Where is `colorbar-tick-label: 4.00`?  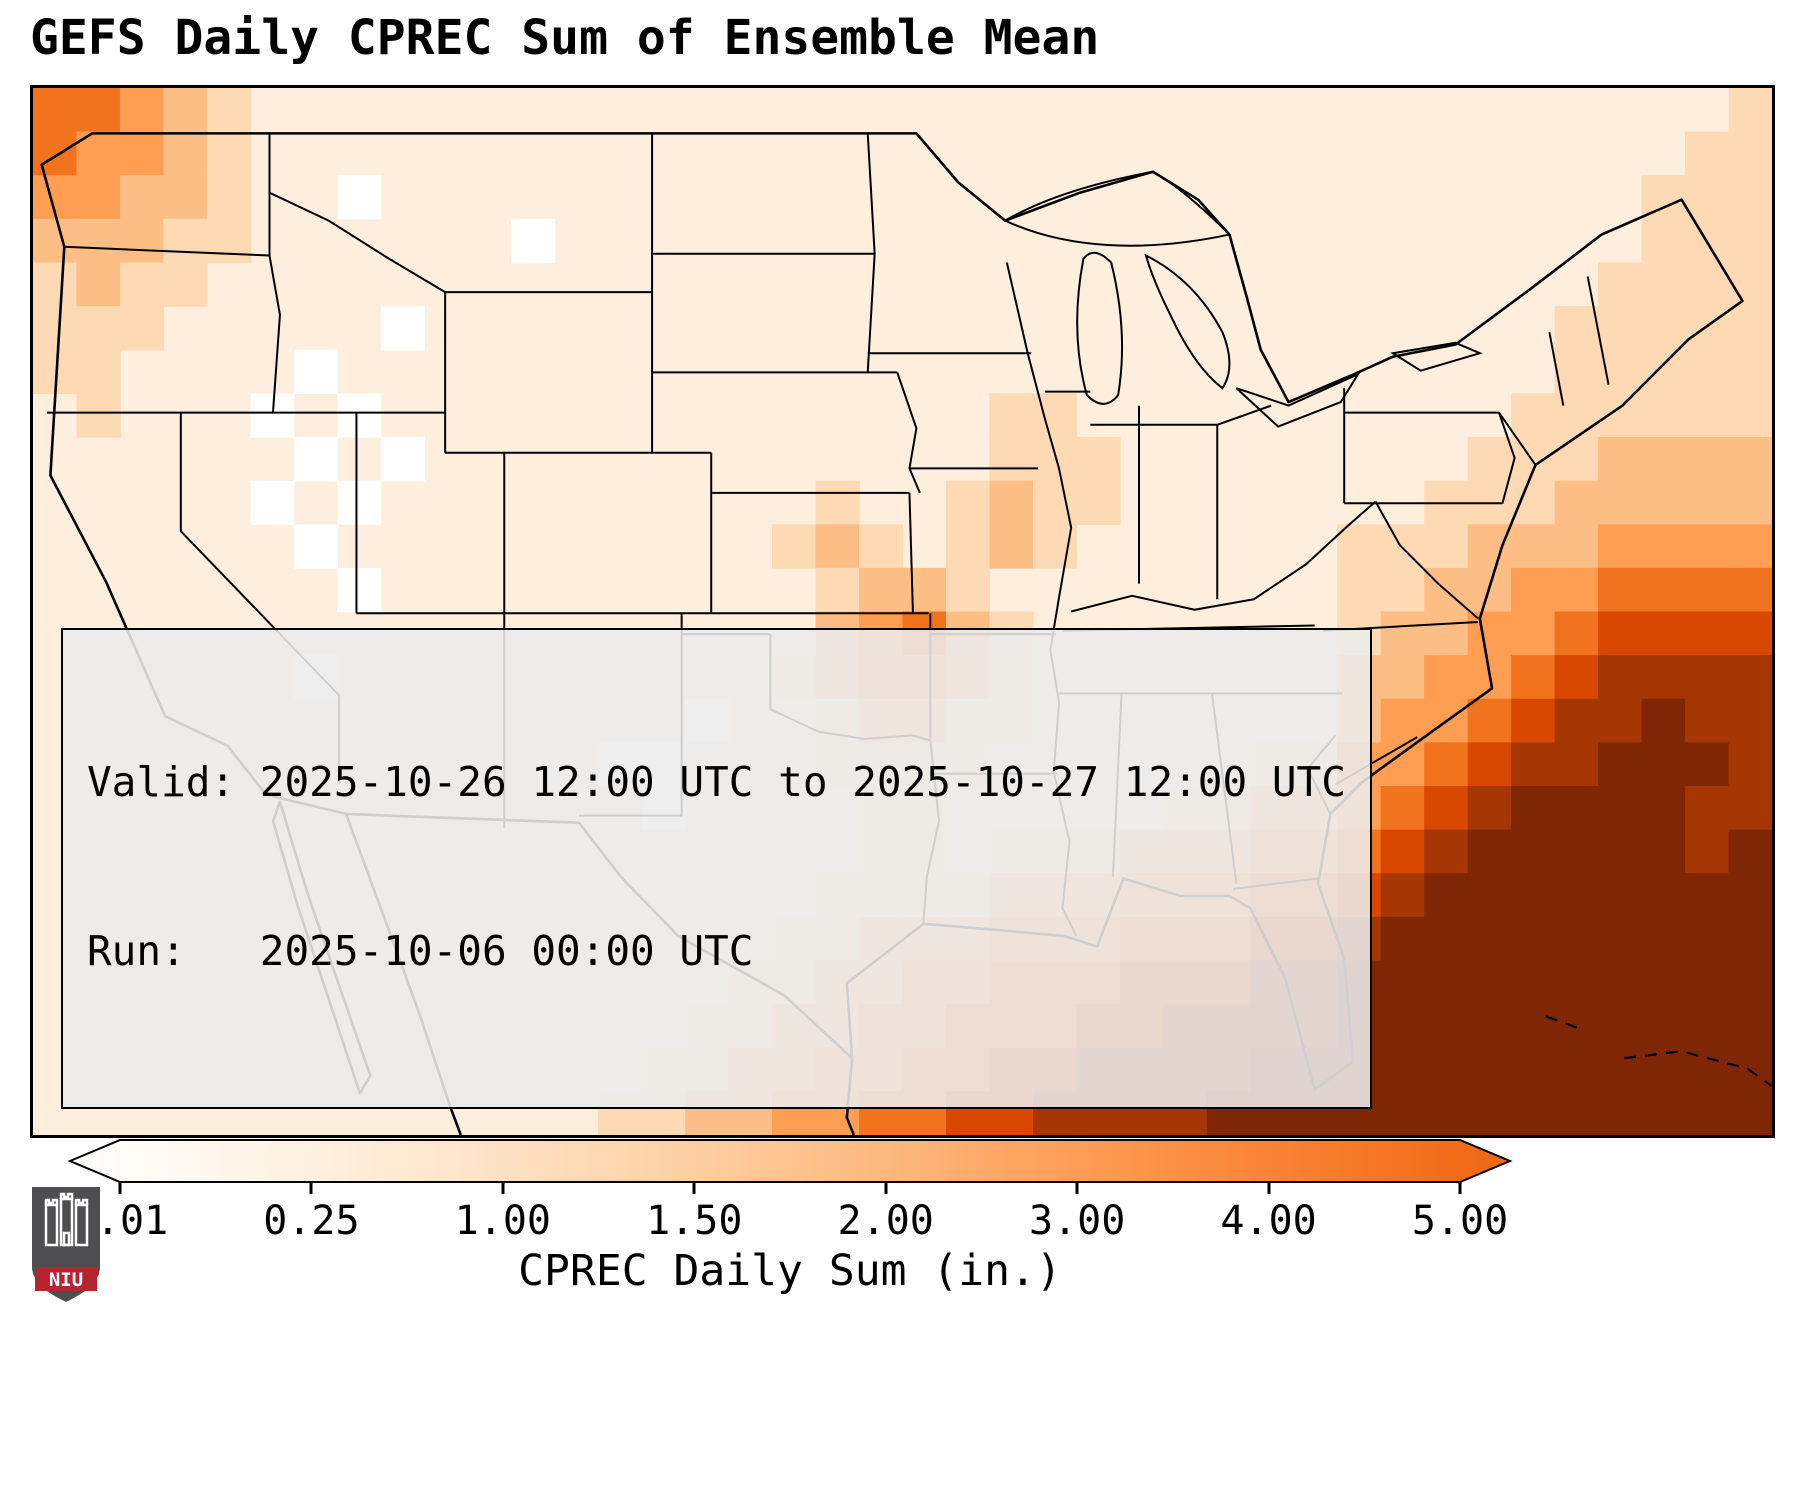 colorbar-tick-label: 4.00 is located at coordinates (1268, 1221).